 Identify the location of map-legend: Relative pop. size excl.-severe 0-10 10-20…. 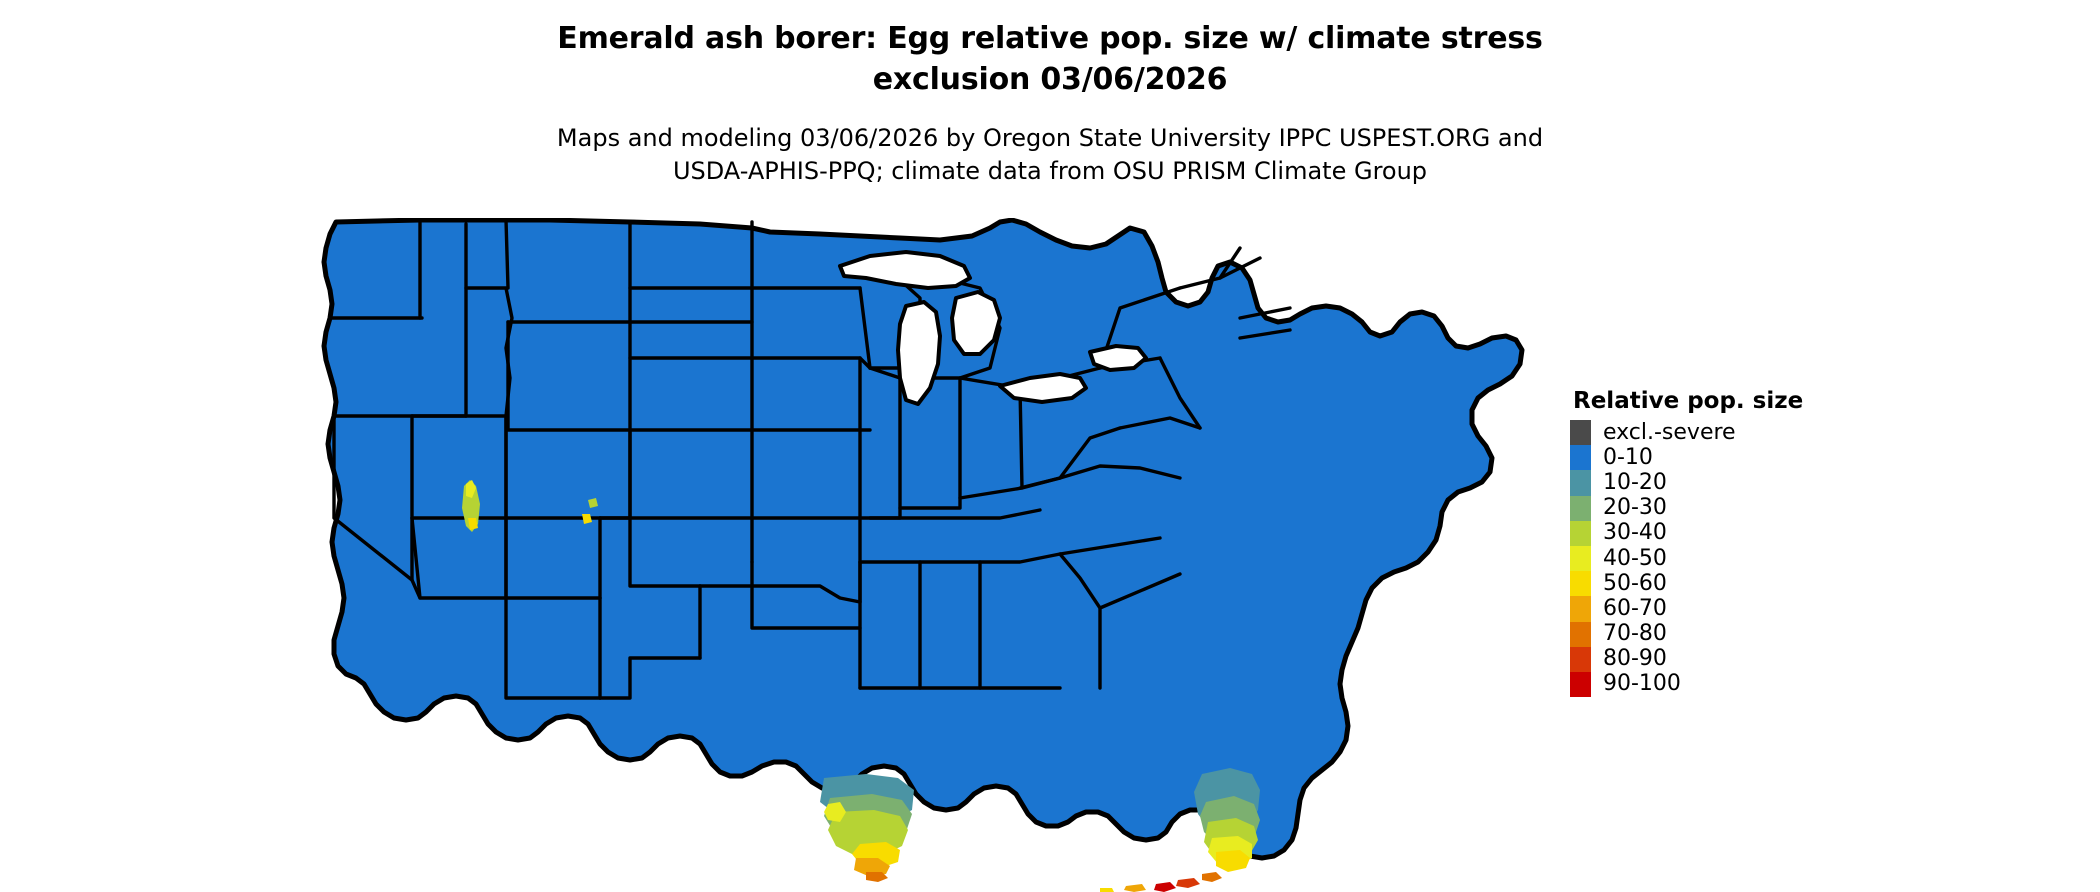
(1720, 543).